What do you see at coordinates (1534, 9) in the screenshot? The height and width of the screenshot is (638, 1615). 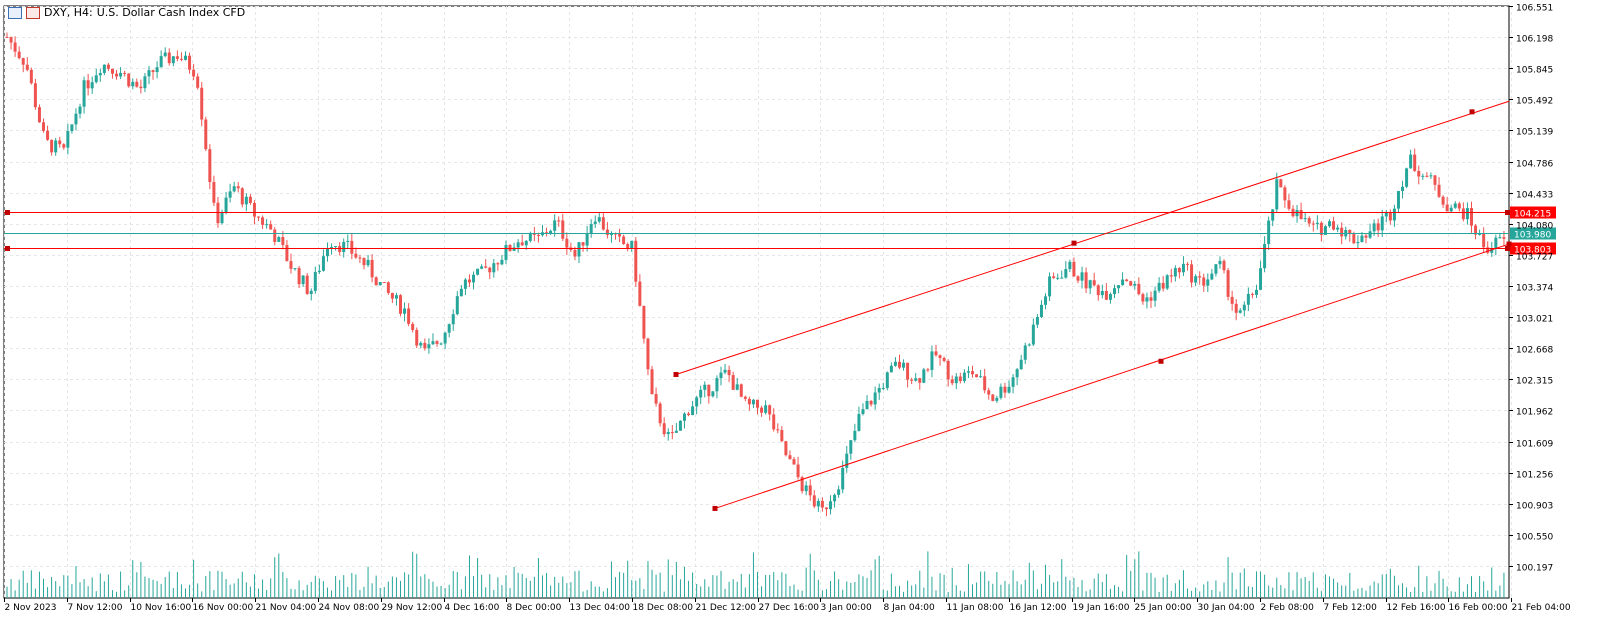 I see `y-tick-label: 106.551` at bounding box center [1534, 9].